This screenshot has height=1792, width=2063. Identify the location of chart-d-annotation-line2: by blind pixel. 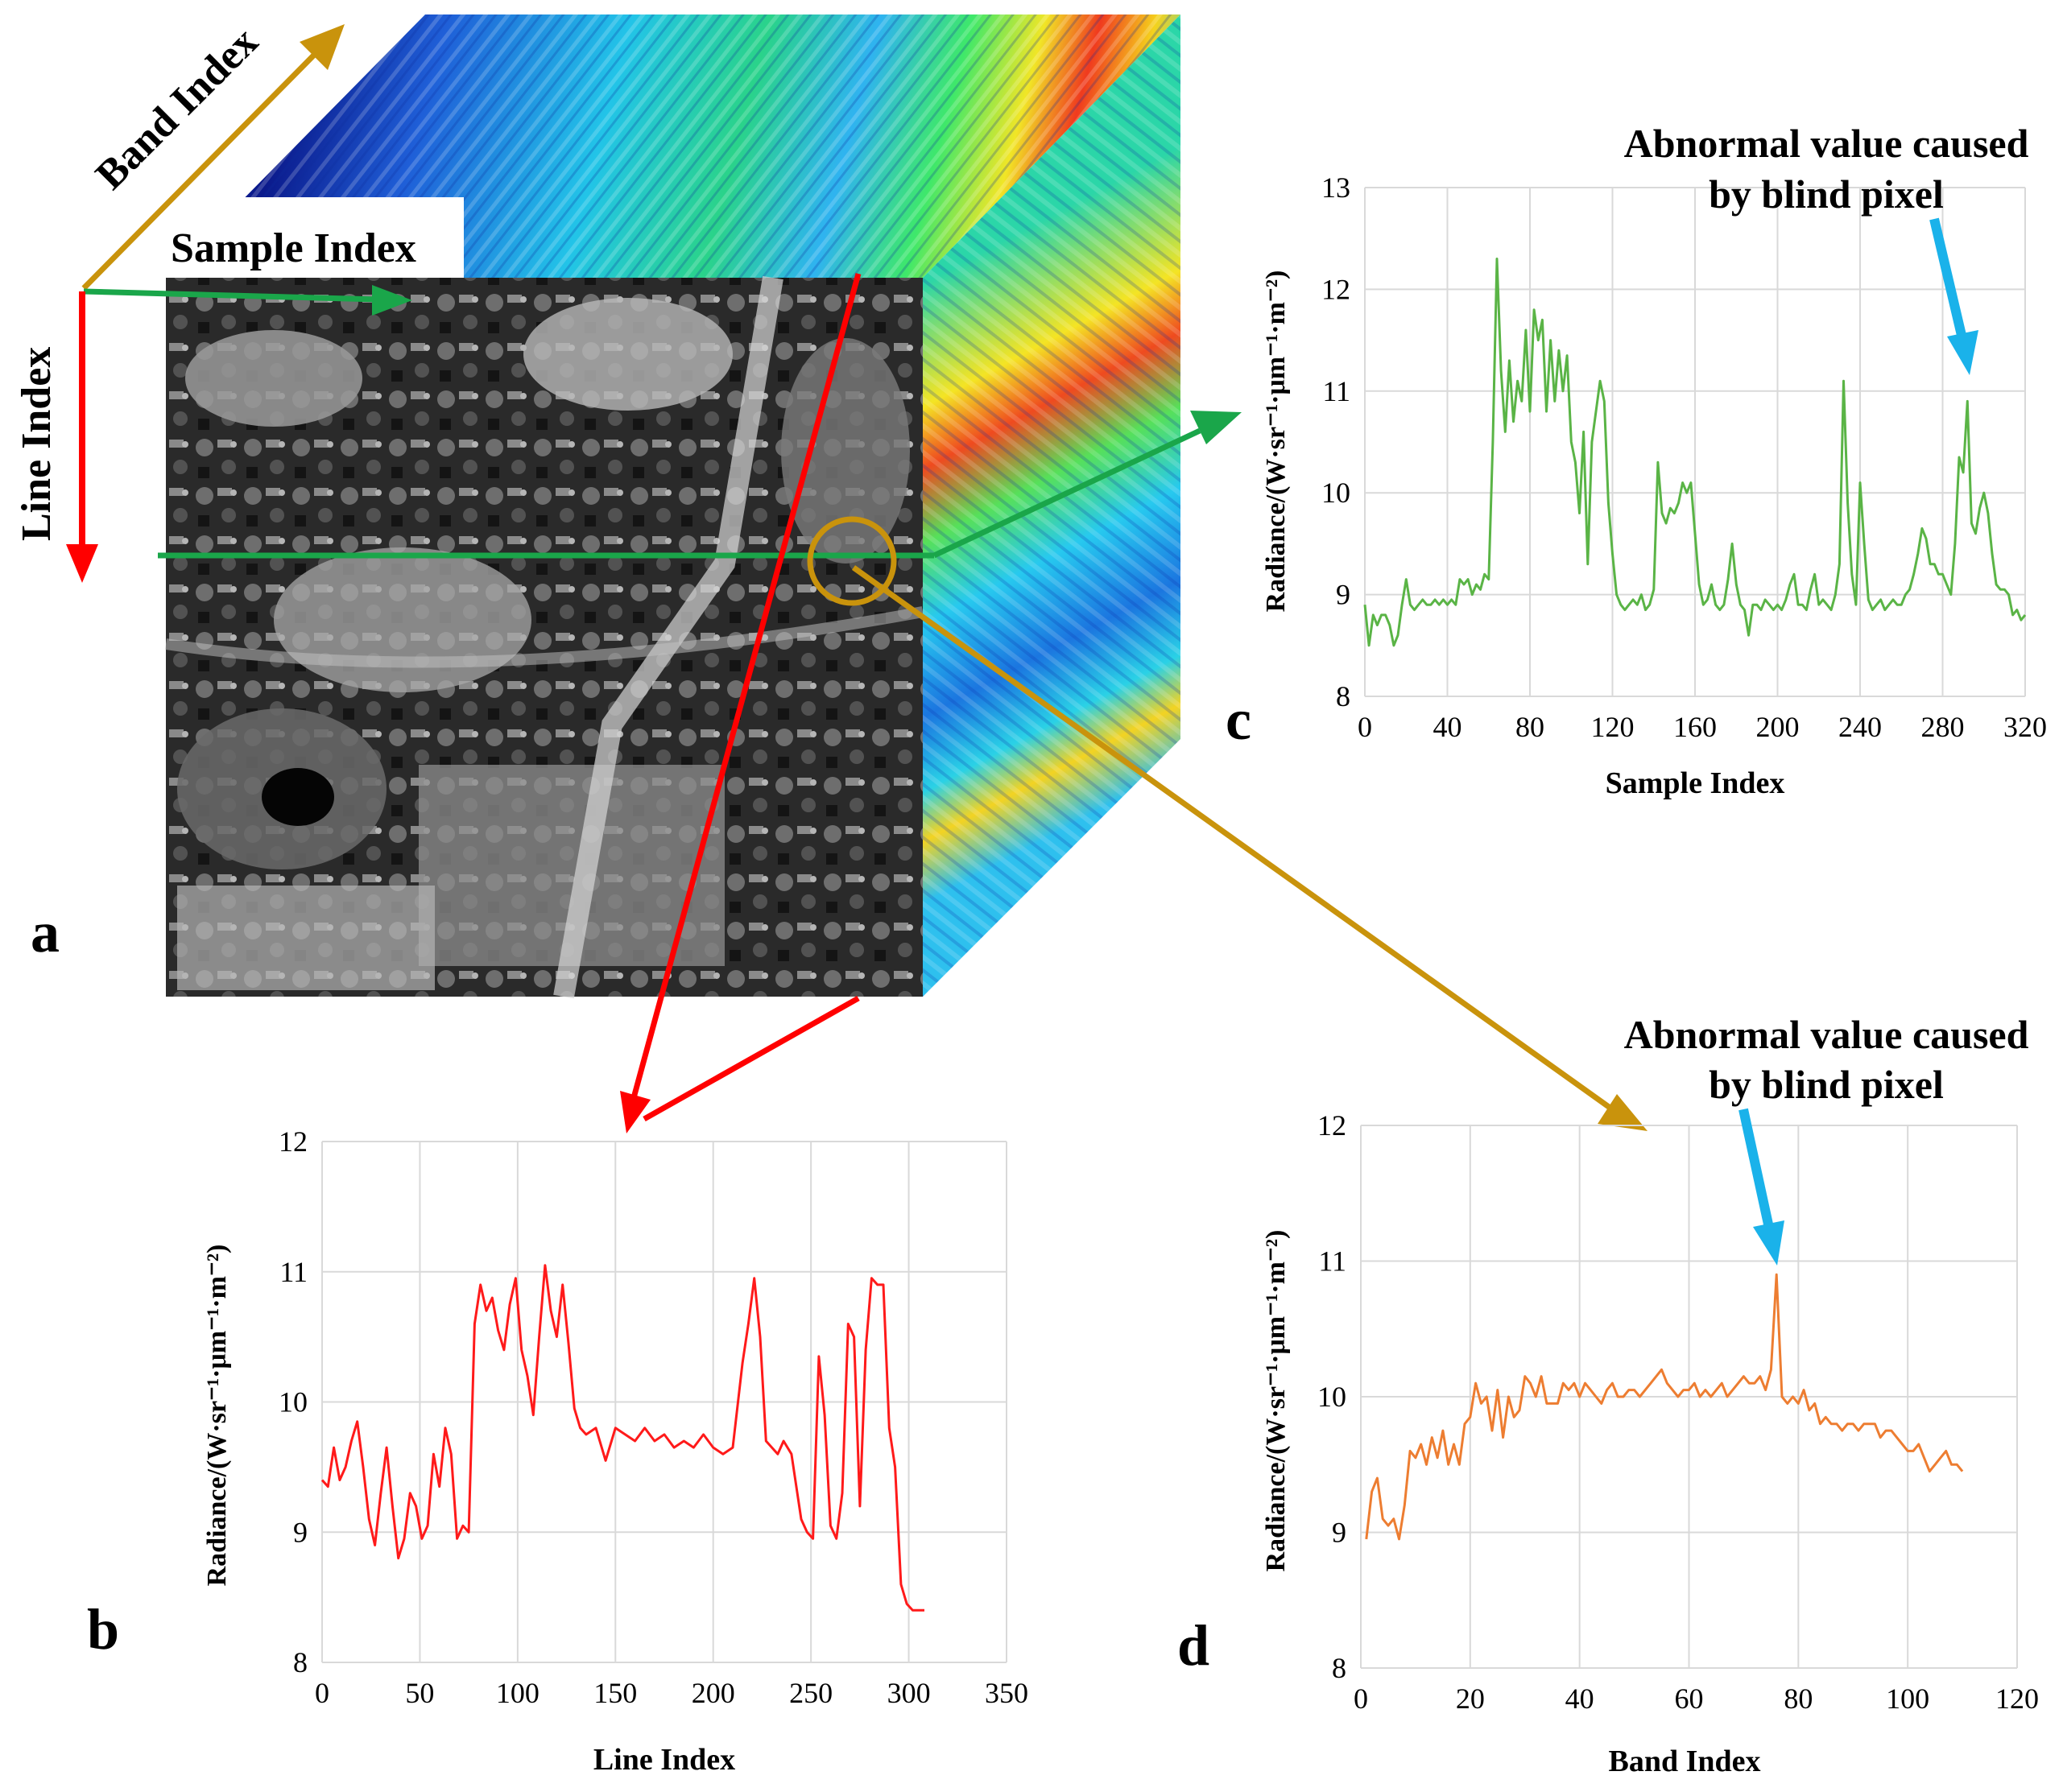
(1827, 1084).